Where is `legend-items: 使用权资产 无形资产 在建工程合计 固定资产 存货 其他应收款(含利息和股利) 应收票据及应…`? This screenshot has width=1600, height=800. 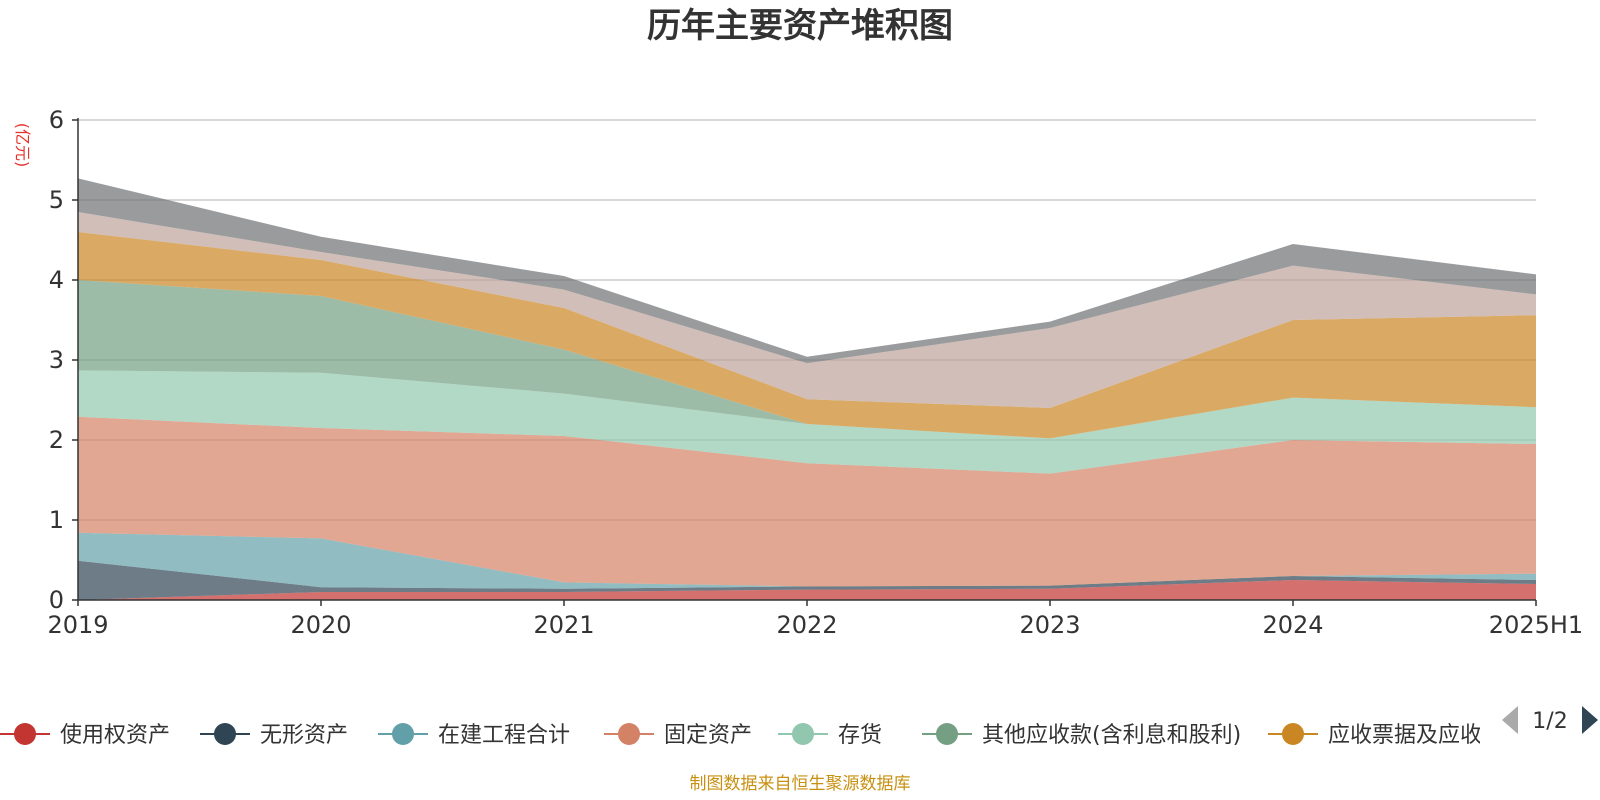 legend-items: 使用权资产 无形资产 在建工程合计 固定资产 存货 其他应收款(含利息和股利) 应收票据及应… is located at coordinates (763, 735).